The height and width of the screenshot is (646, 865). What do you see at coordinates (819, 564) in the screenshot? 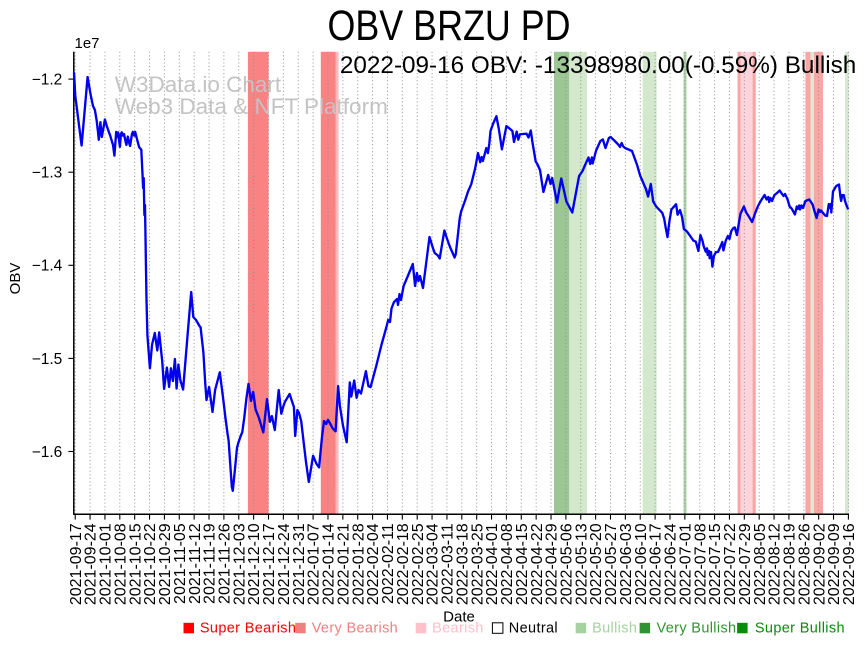
I see `svg-text: 2022-09-02` at bounding box center [819, 564].